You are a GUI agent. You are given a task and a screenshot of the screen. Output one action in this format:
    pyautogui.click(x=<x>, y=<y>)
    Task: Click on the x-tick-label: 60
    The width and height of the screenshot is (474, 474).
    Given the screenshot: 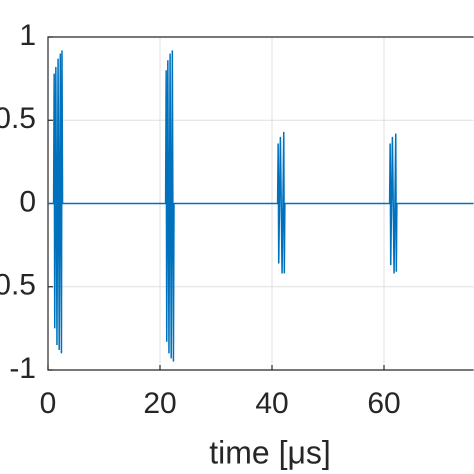 What is the action you would take?
    pyautogui.click(x=383, y=403)
    